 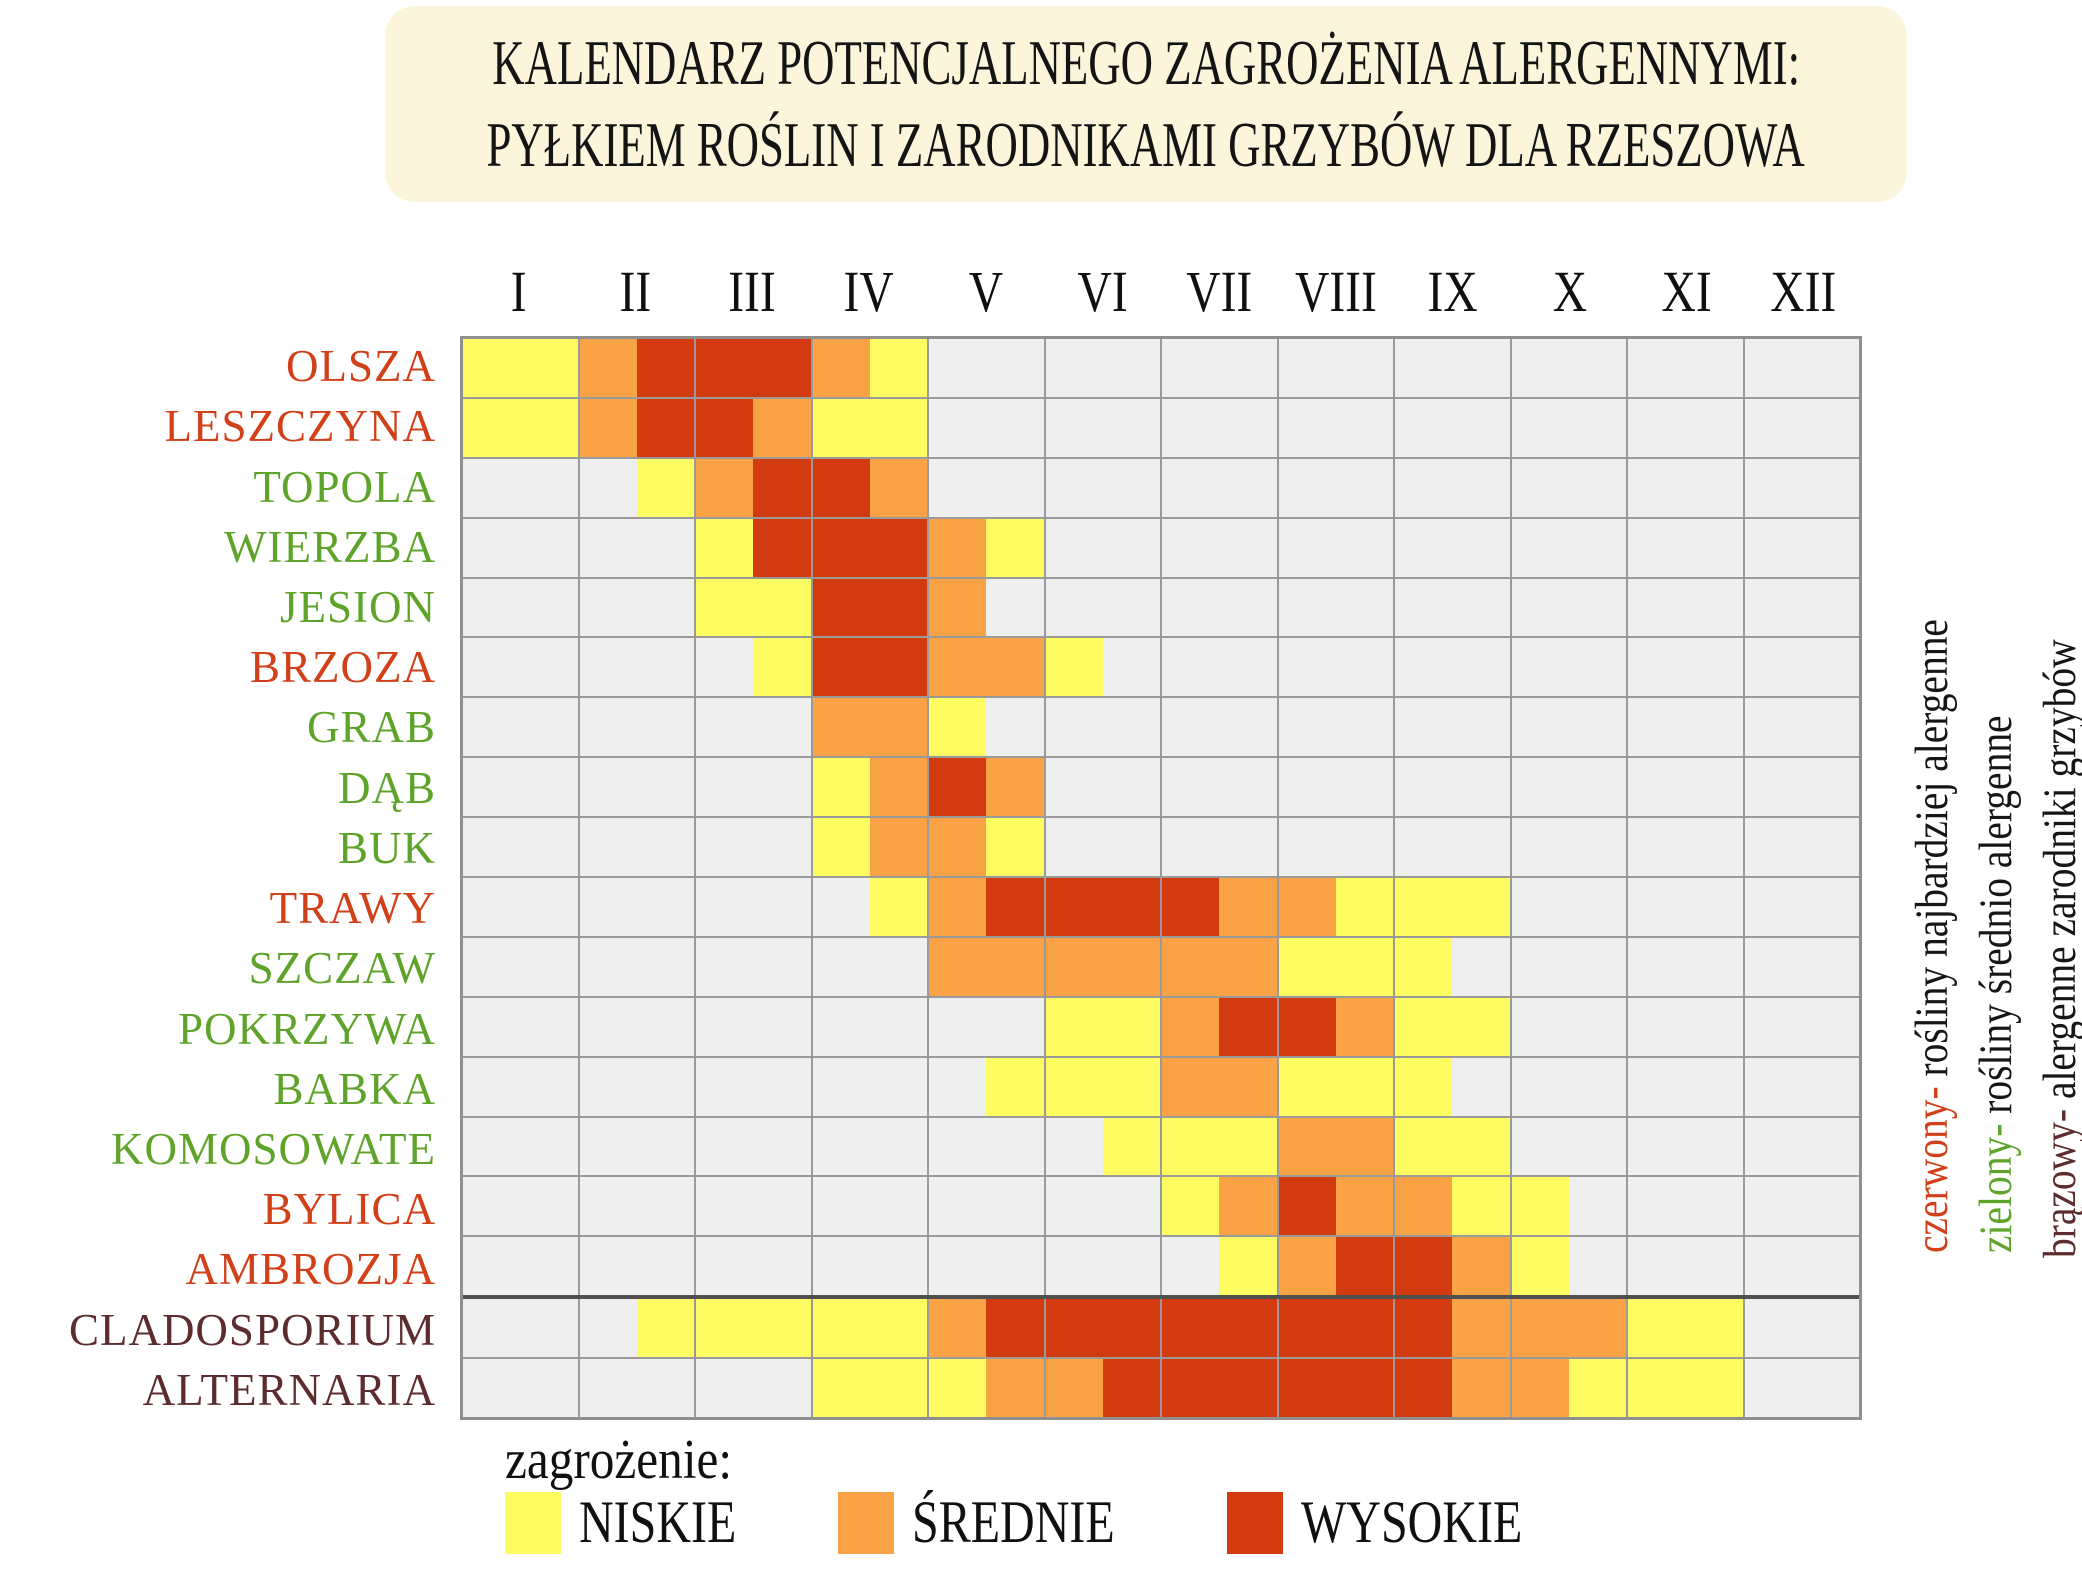 What do you see at coordinates (1074, 487) in the screenshot?
I see `cell-topola-VI.1` at bounding box center [1074, 487].